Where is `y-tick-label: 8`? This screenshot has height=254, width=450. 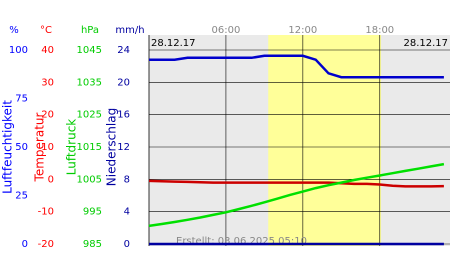
y-tick-label: 8 is located at coordinates (127, 179).